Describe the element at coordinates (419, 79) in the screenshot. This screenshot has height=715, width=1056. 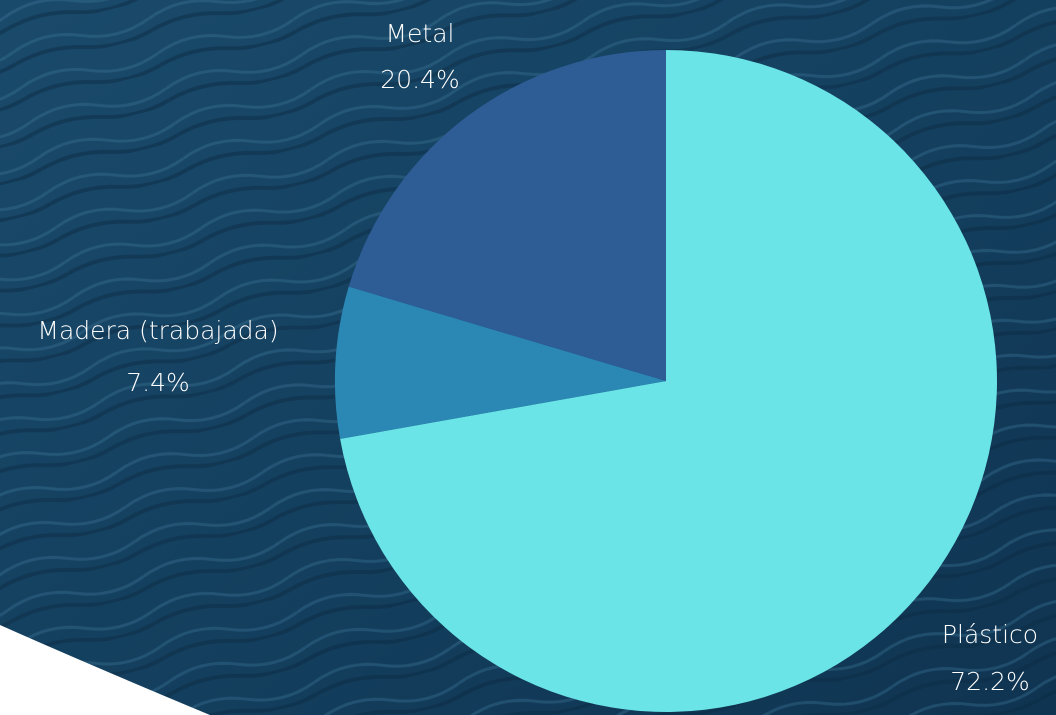
I see `slice-label-value: 20.4%` at that location.